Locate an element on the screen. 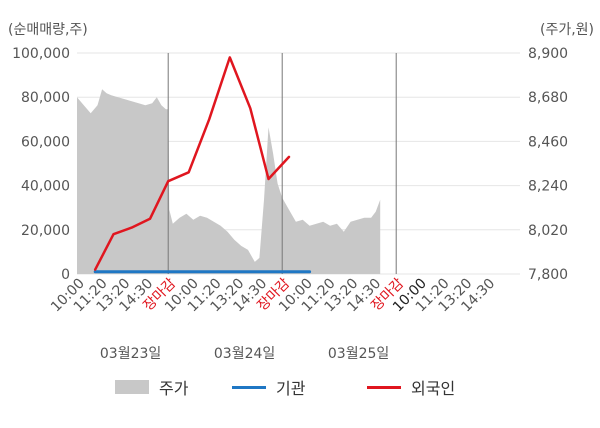 Image resolution: width=600 pixels, height=428 pixels. legend-label-institution: 기관 is located at coordinates (291, 388).